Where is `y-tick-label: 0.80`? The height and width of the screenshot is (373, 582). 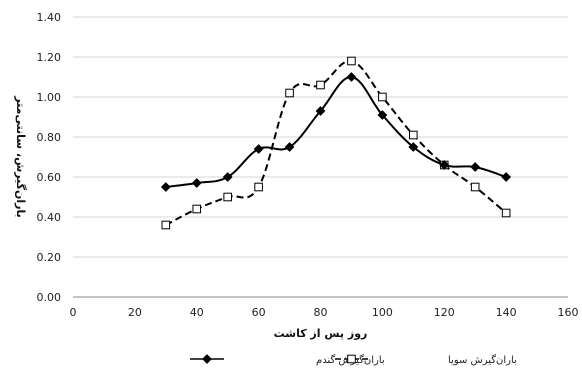 y-tick-label: 0.80 is located at coordinates (49, 137).